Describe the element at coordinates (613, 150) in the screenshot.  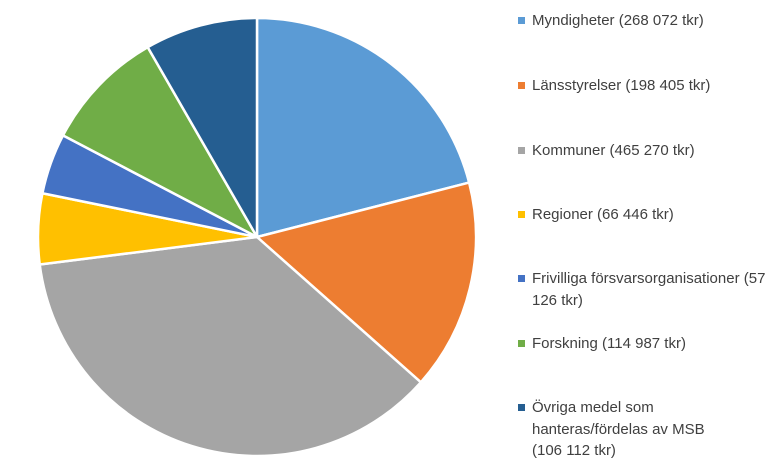
I see `legend-label-kommuner: Kommuner (465 270 tkr)` at that location.